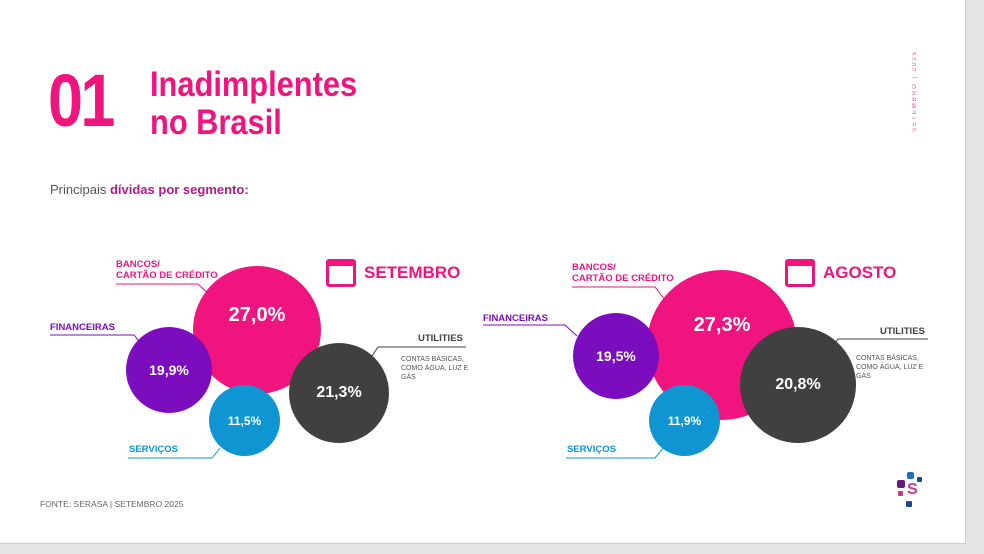 Image resolution: width=984 pixels, height=554 pixels. I want to click on bubble-servicos-agosto: 11,9%, so click(684, 420).